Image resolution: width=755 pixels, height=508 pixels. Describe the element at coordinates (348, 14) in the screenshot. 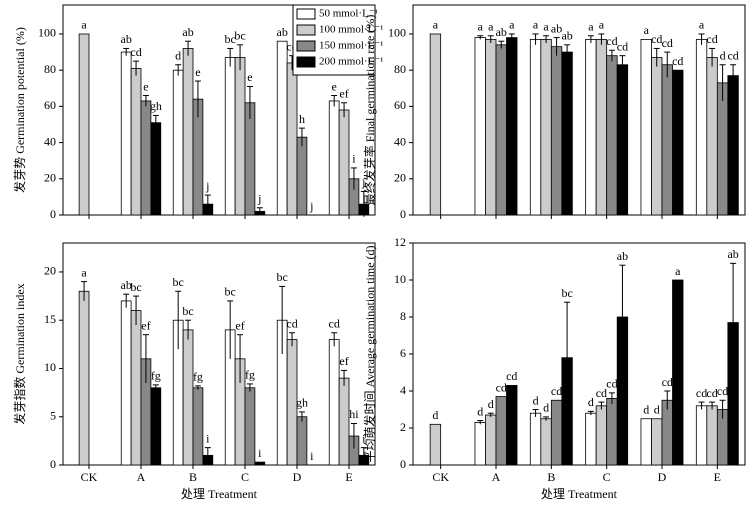

I see `legend-label: 50 mmol·L⁻¹` at that location.